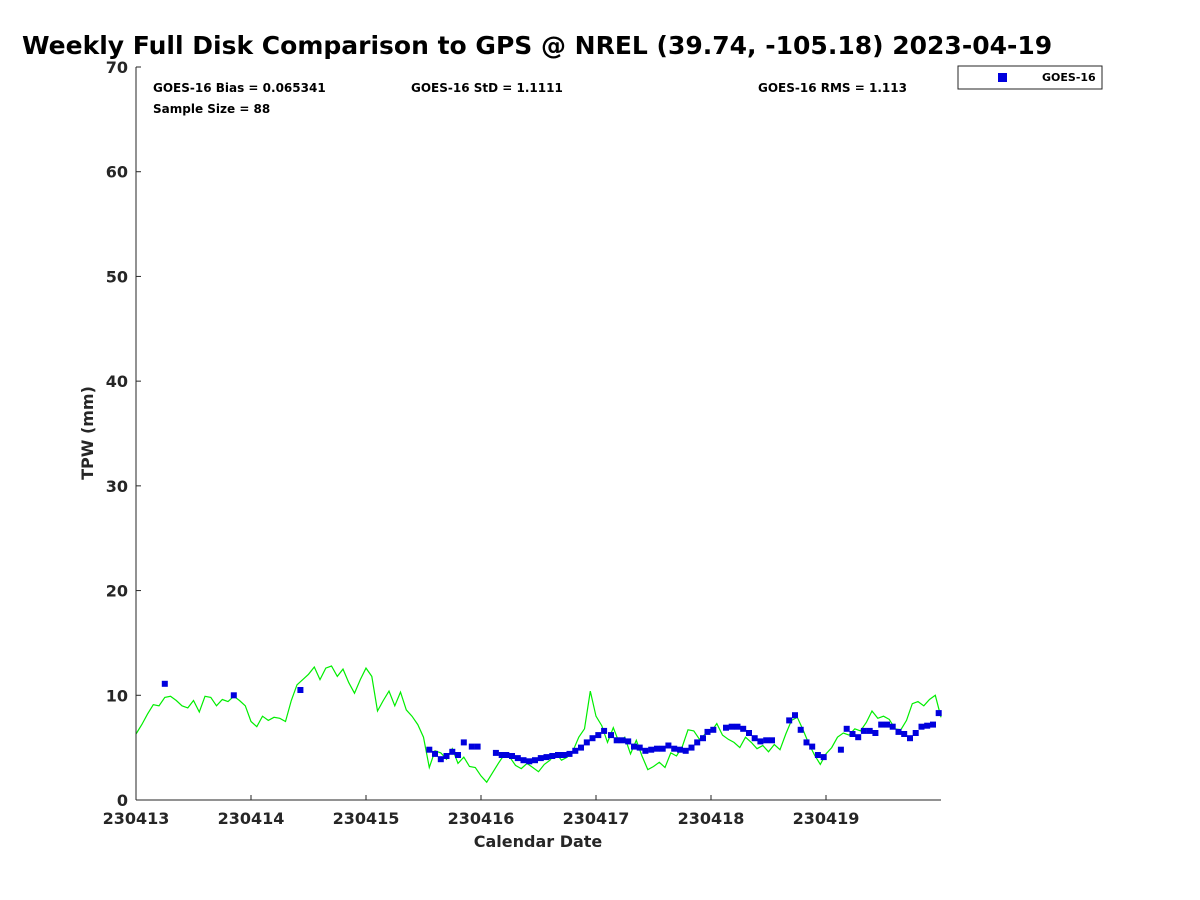  I want to click on y-tick-label: 30, so click(117, 486).